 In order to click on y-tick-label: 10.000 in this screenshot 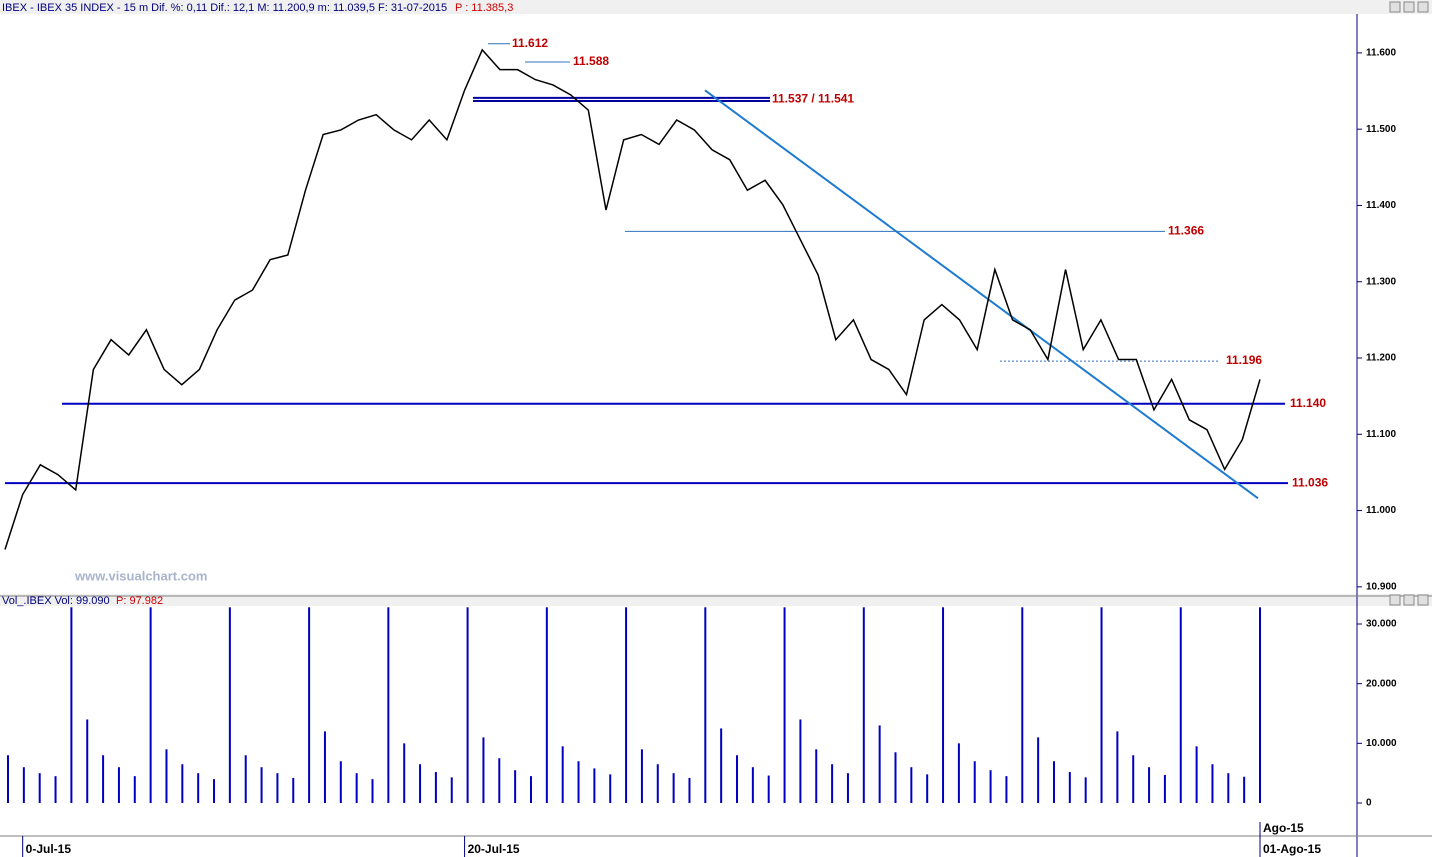, I will do `click(1381, 743)`.